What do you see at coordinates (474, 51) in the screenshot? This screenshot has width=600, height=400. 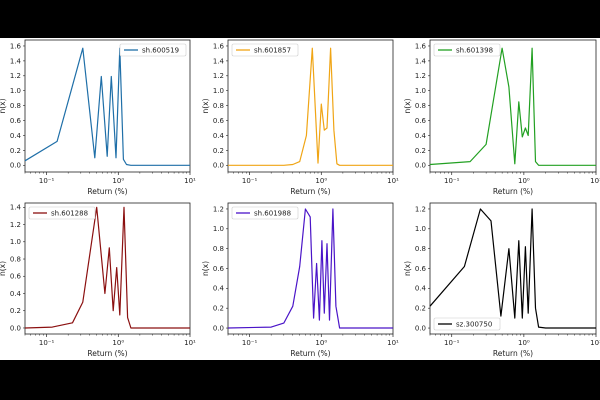 I see `legend-label: sh.601398` at bounding box center [474, 51].